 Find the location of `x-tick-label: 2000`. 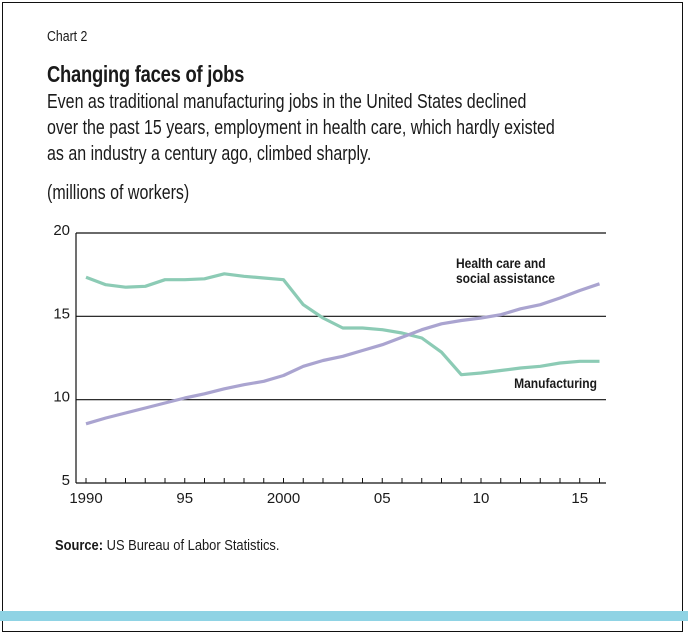

x-tick-label: 2000 is located at coordinates (283, 498).